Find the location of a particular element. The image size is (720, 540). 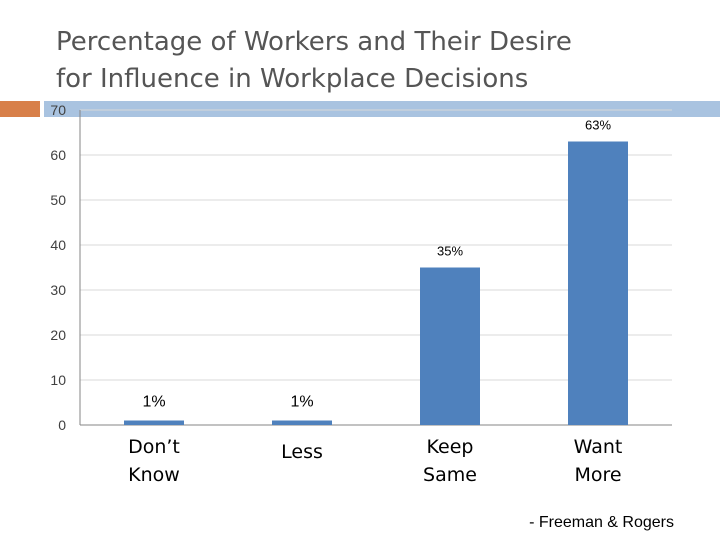

x-tick-label: Want More is located at coordinates (598, 461).